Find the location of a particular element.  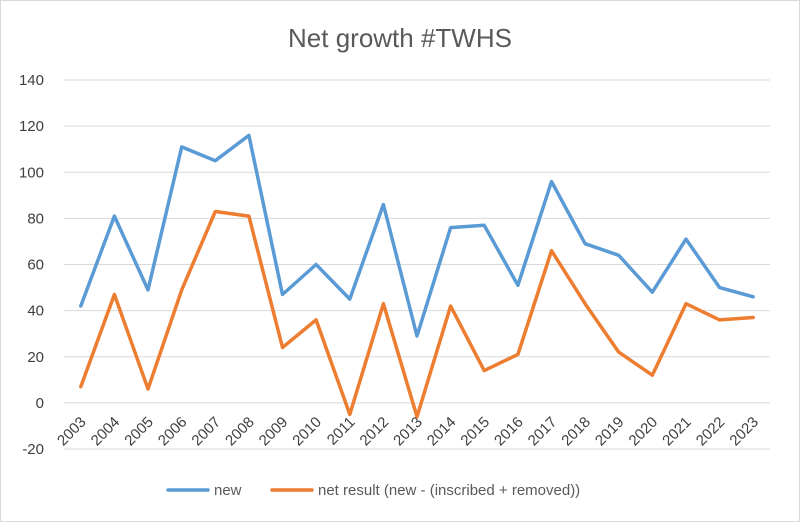

x-tick-label: 2005 is located at coordinates (139, 432).